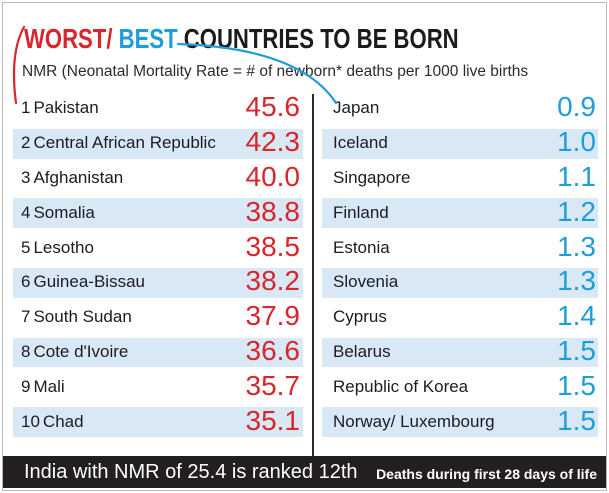 The height and width of the screenshot is (493, 609). What do you see at coordinates (401, 386) in the screenshot?
I see `country-label: Republic of Korea` at bounding box center [401, 386].